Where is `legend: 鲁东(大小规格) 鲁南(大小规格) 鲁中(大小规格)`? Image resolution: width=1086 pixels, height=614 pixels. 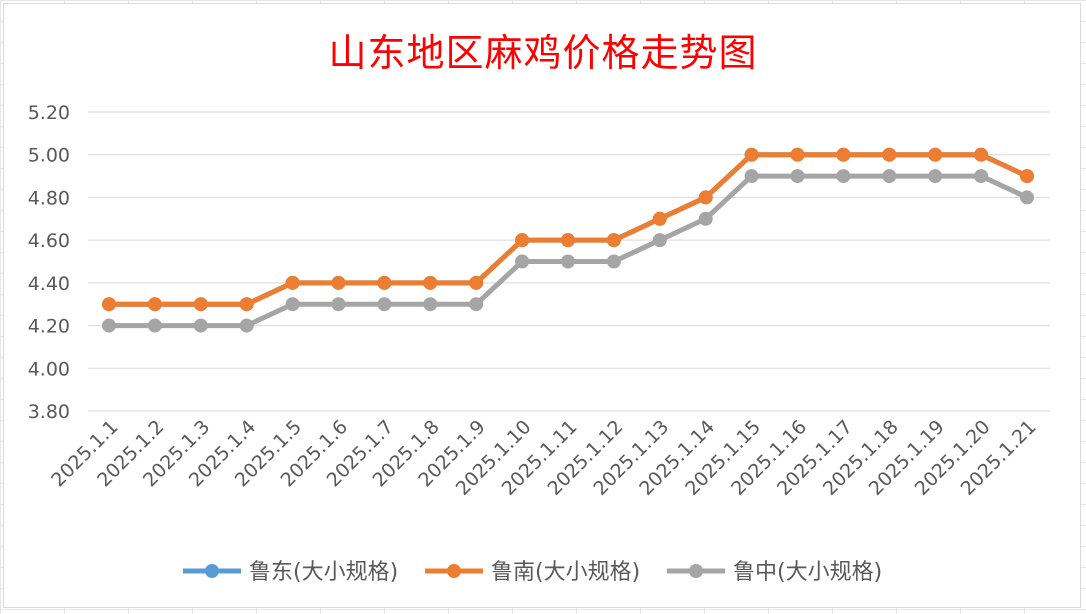
legend: 鲁东(大小规格) 鲁南(大小规格) 鲁中(大小规格) is located at coordinates (532, 572).